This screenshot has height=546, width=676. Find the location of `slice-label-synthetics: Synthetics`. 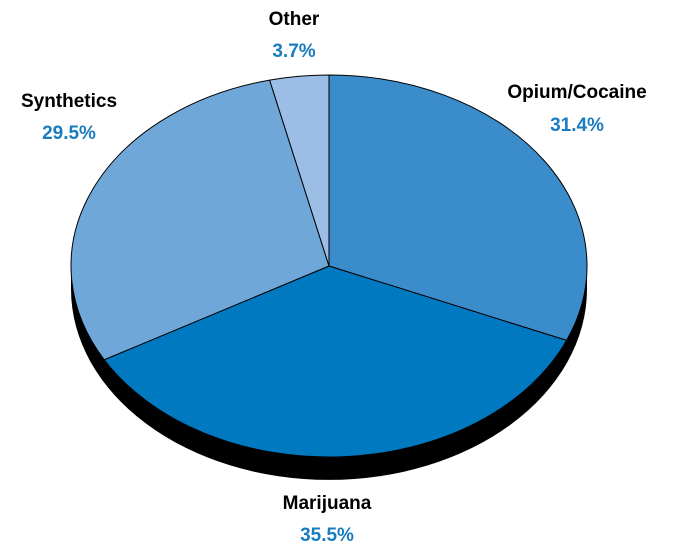

slice-label-synthetics: Synthetics is located at coordinates (69, 101).